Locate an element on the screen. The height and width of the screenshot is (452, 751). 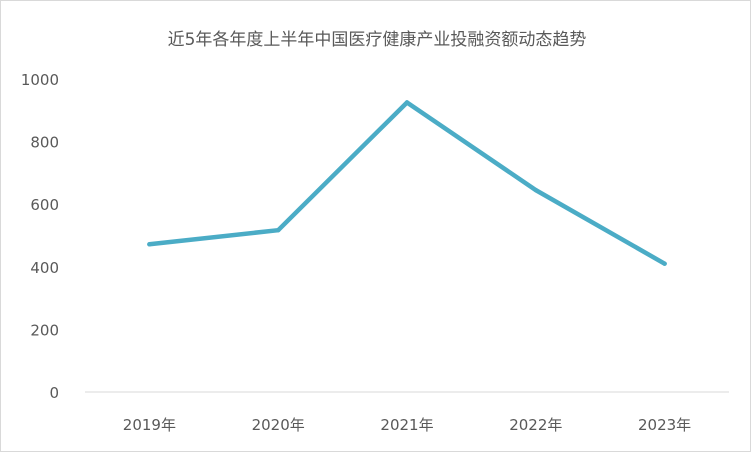
x-tick-label: 2022年 is located at coordinates (535, 425).